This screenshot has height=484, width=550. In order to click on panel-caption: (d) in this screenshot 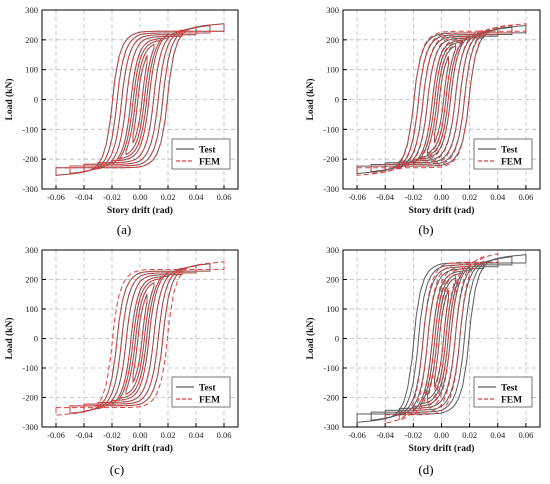, I will do `click(425, 469)`.